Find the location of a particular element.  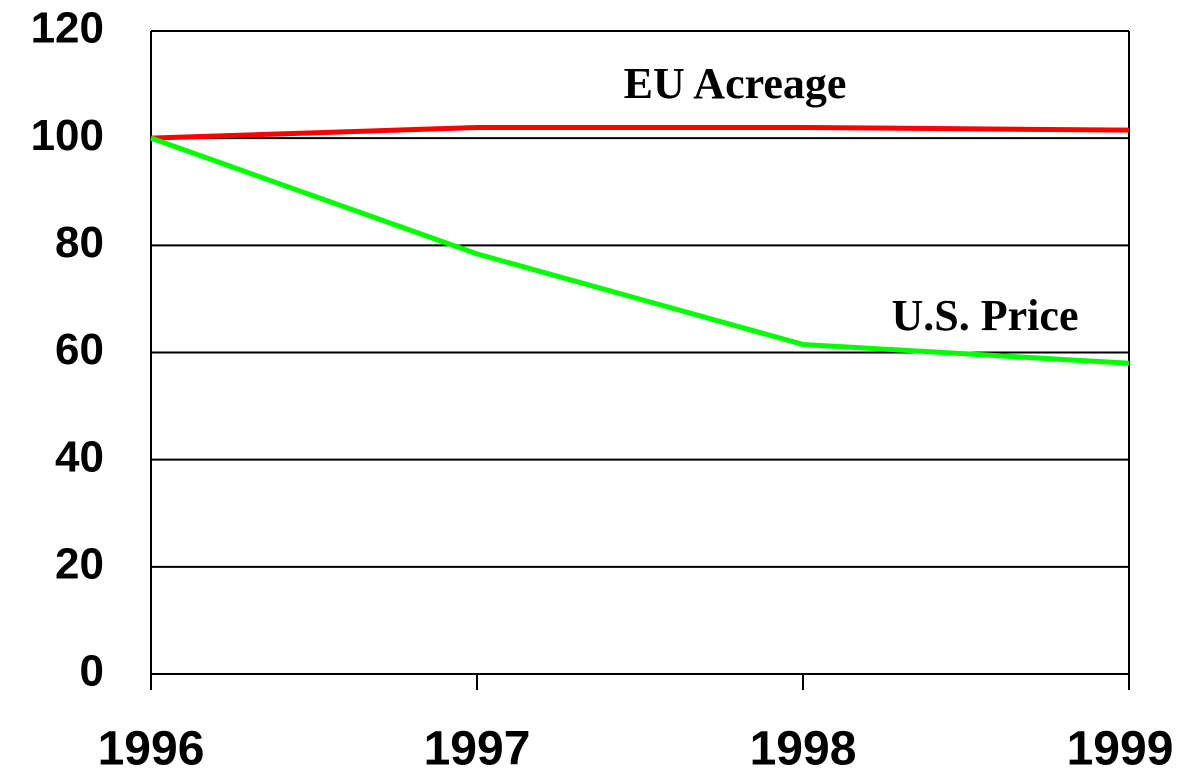

y-tick-label: 60 is located at coordinates (79, 349).